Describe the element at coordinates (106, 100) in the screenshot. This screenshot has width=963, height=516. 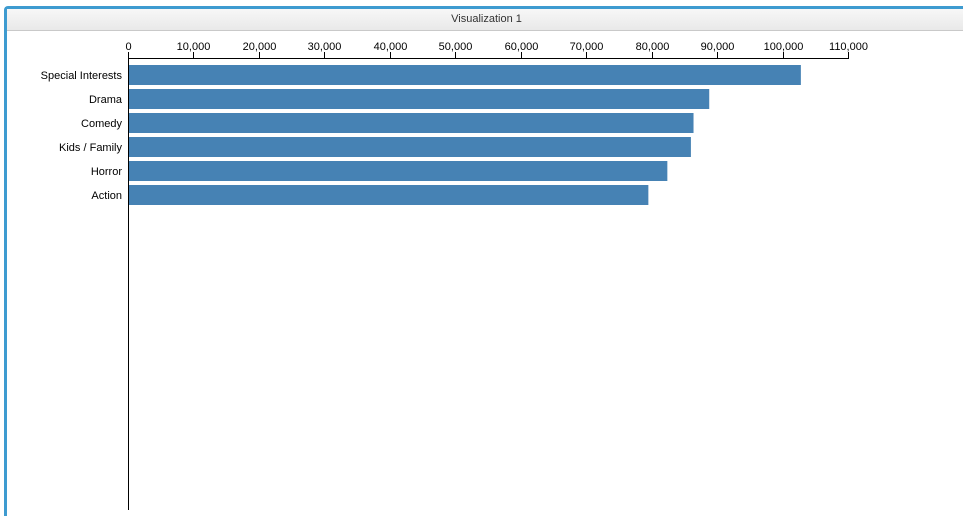
I see `category-label: Drama` at that location.